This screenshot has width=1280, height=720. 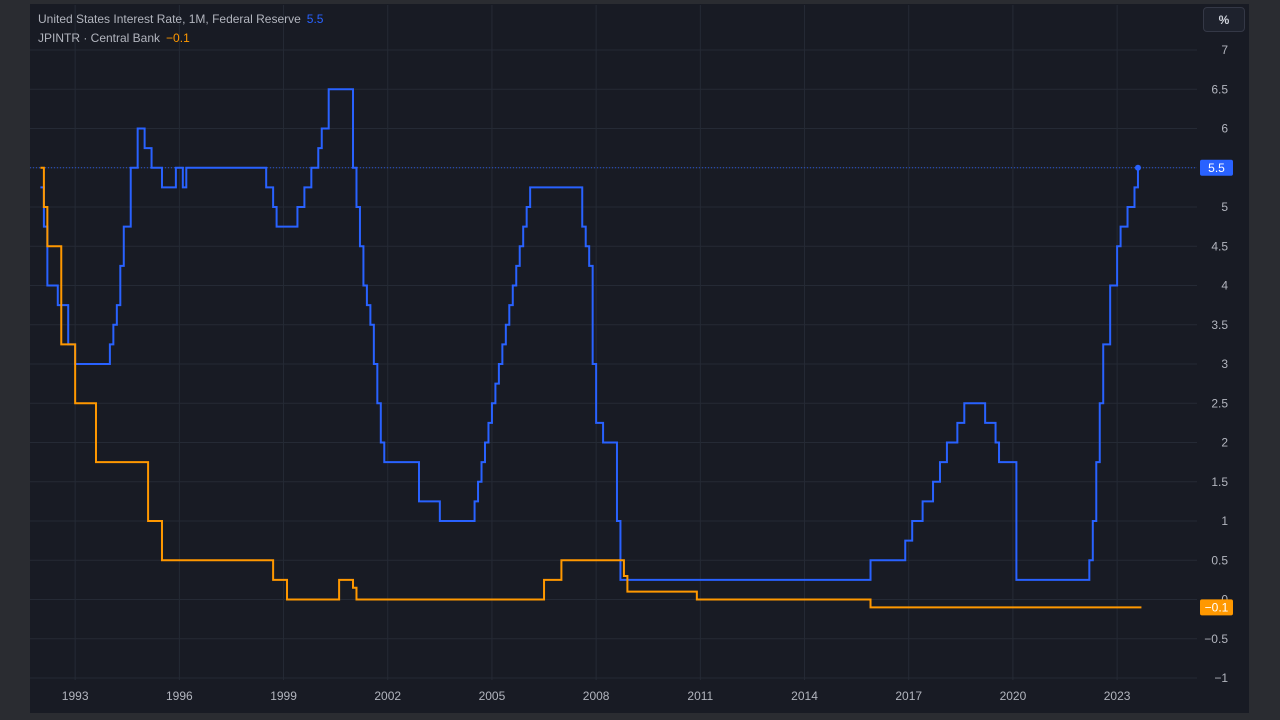 What do you see at coordinates (1224, 521) in the screenshot?
I see `y-tick-label: 1` at bounding box center [1224, 521].